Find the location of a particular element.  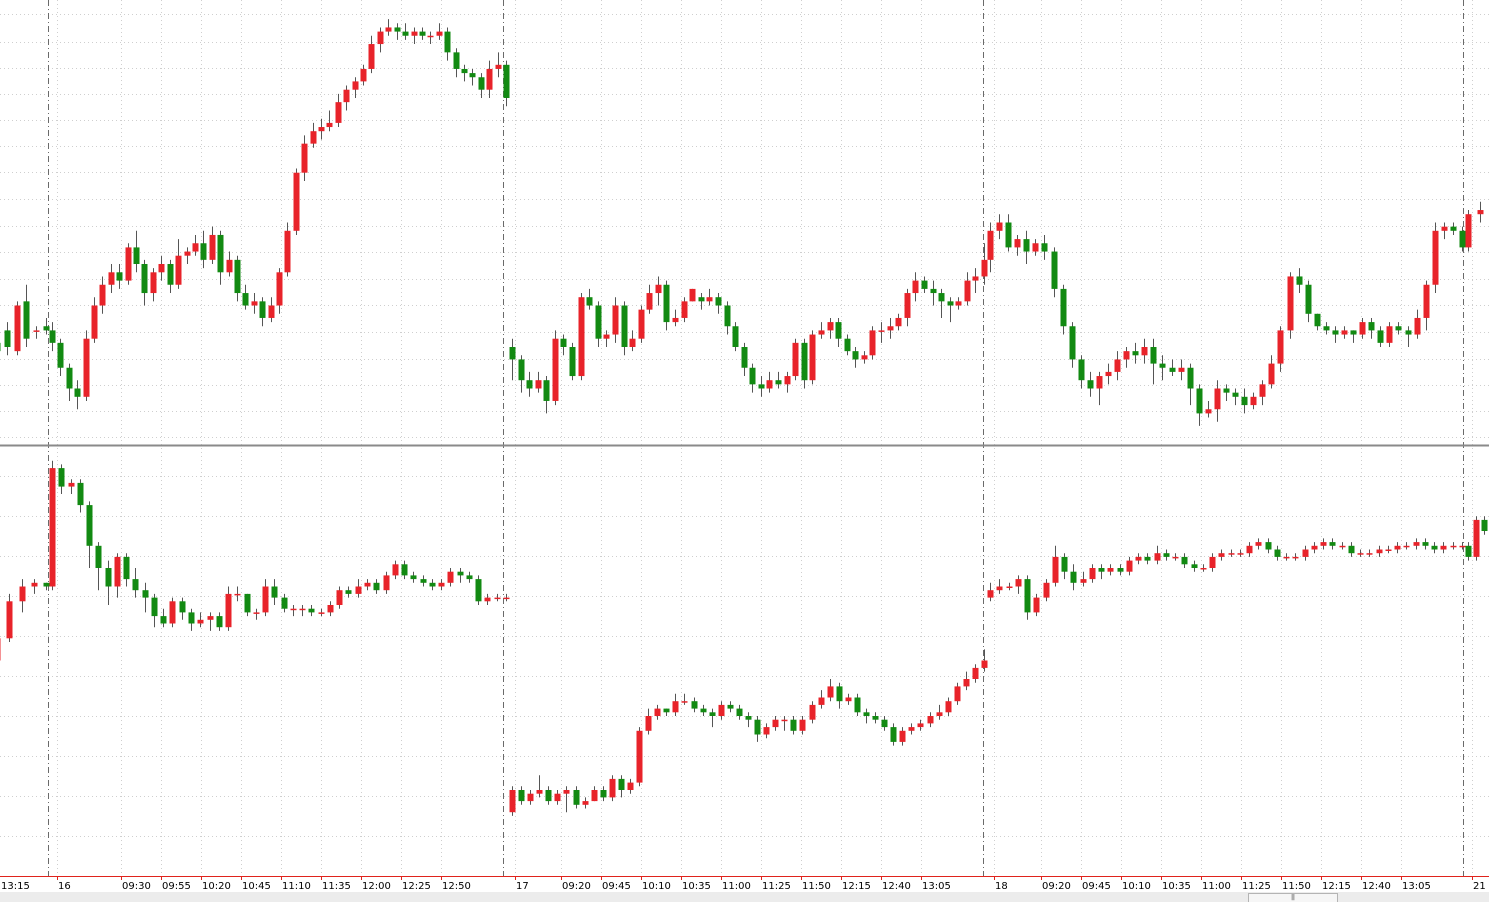

horizontal-scrollbar is located at coordinates (744, 897).